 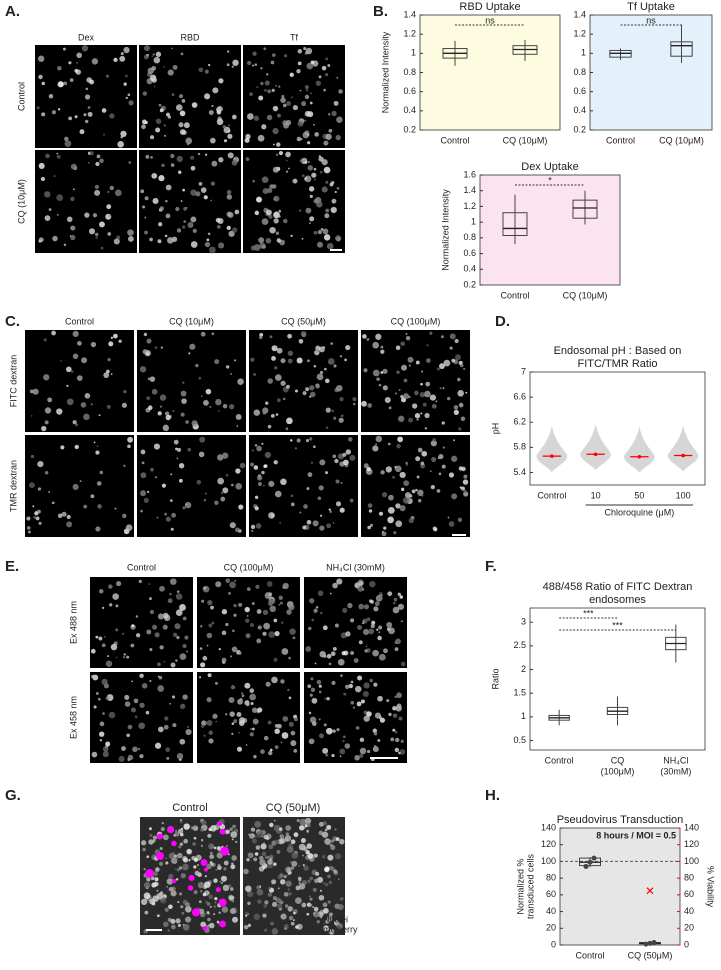 I want to click on y-tick-label: 5.4, so click(x=519, y=472).